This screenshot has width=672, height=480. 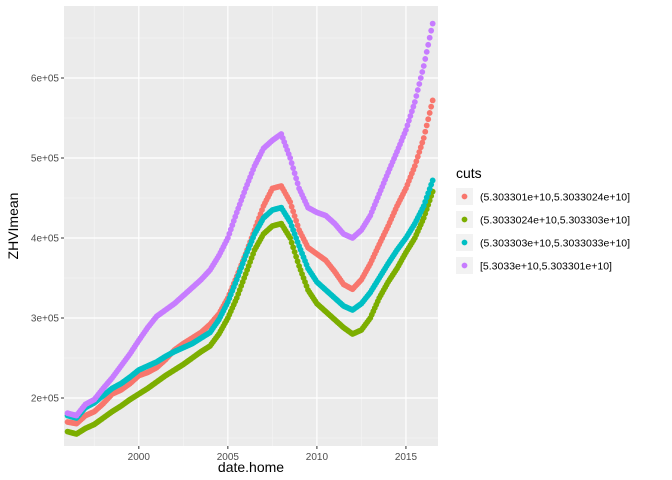 I want to click on y-tick-label: 5e+05, so click(x=45, y=159).